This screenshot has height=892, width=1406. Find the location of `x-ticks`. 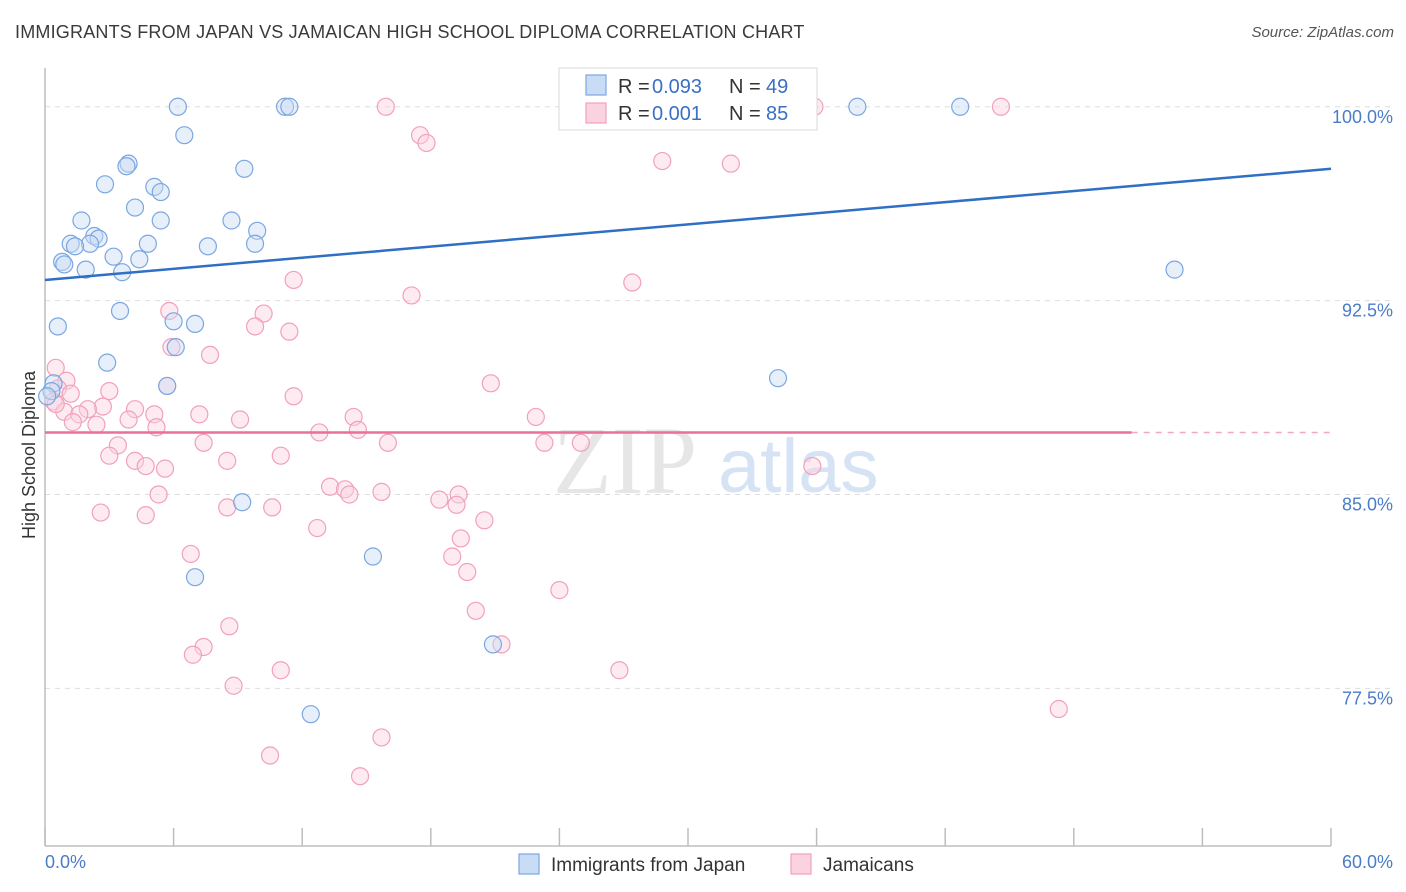

x-ticks is located at coordinates (688, 837).